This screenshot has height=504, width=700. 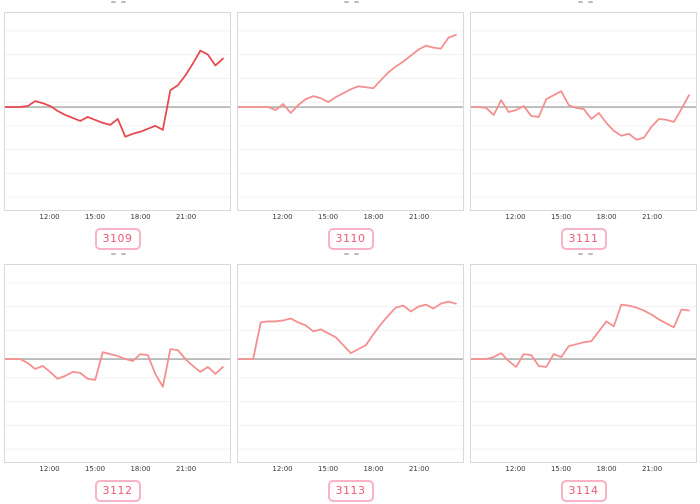 I want to click on badge-row: 3109, so click(x=117, y=239).